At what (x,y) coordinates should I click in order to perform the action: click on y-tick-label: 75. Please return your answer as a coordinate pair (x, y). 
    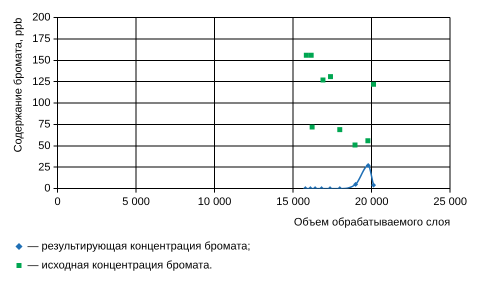
    Looking at the image, I should click on (44, 124).